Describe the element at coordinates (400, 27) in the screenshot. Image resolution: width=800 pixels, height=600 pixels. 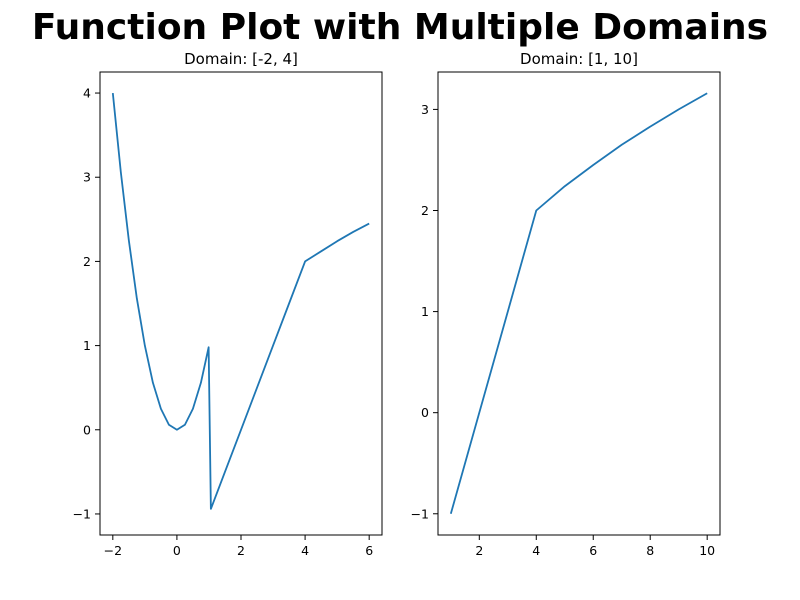
I see `figure-title: Function Plot with Multiple Domains` at that location.